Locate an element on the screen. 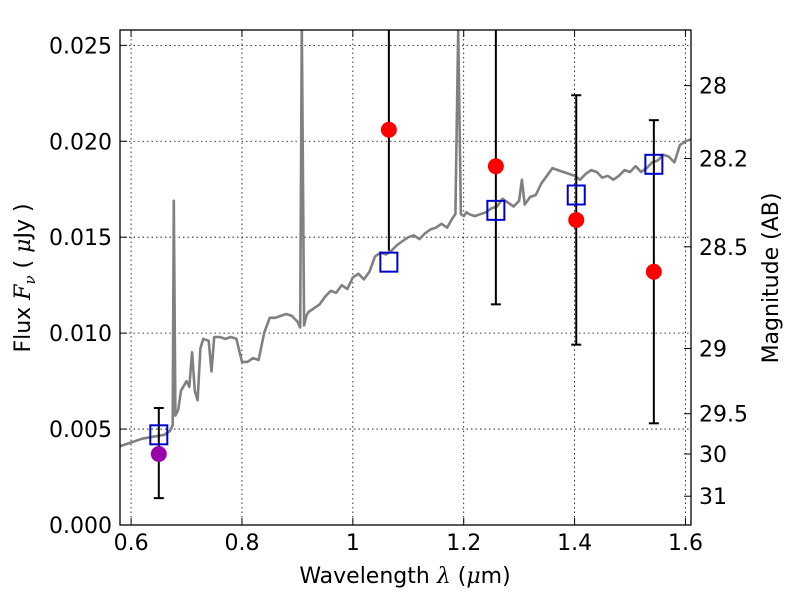 This screenshot has height=600, width=800. x-tick-label: 1 is located at coordinates (353, 543).